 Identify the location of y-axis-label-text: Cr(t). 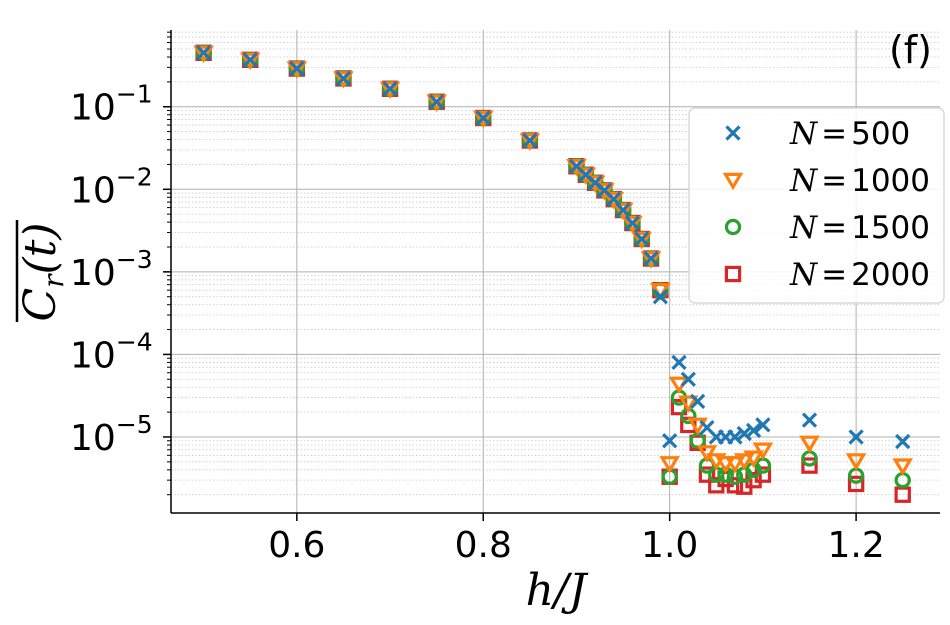
(42, 271).